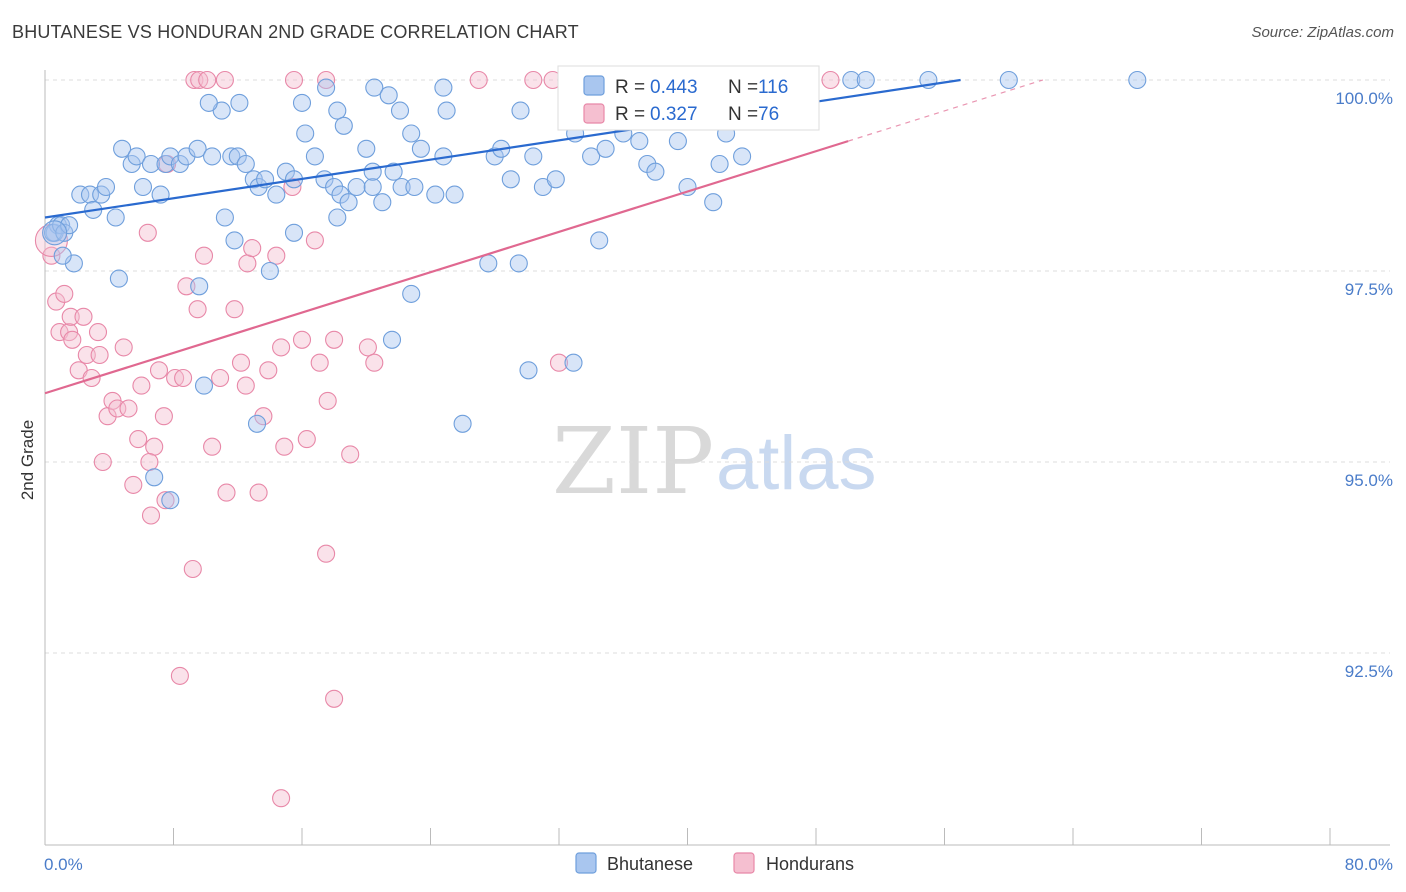 The image size is (1406, 892). What do you see at coordinates (1364, 385) in the screenshot?
I see `y-tick-labels: 92.5% 95.0% 97.5% 100.0%` at bounding box center [1364, 385].